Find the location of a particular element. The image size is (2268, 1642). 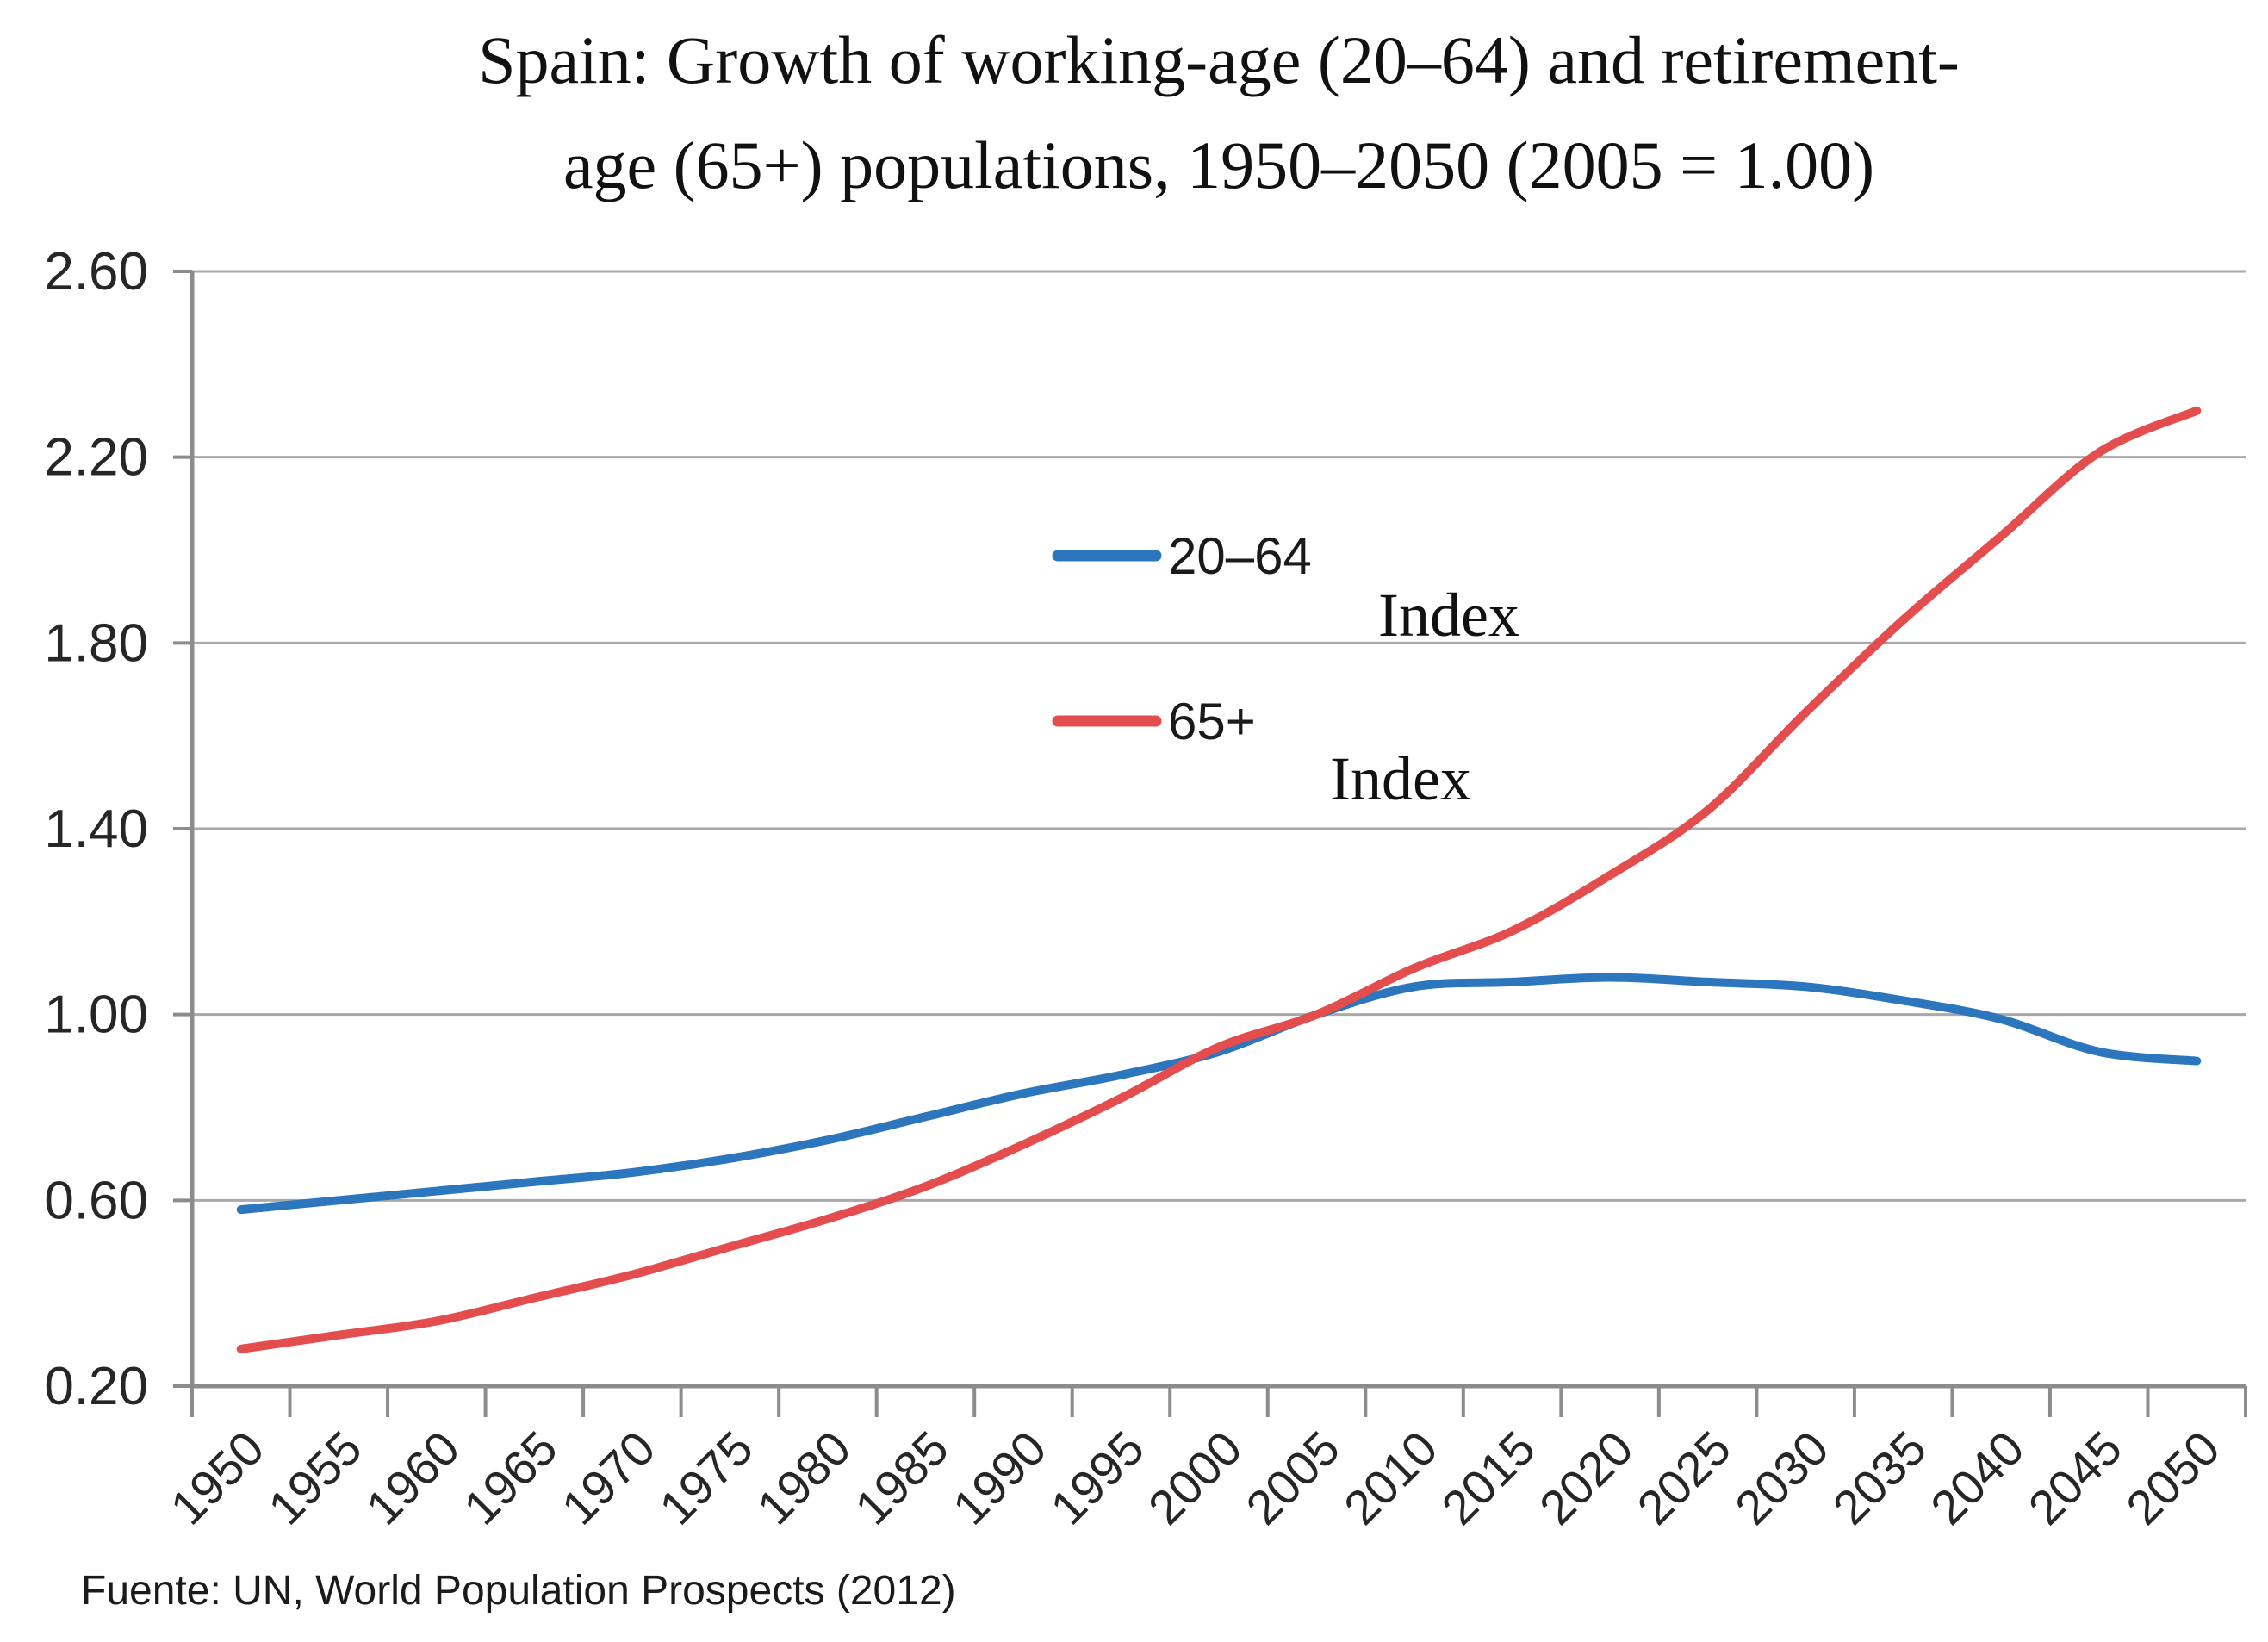

x-axis-tick-label: 2020 is located at coordinates (1586, 1478).